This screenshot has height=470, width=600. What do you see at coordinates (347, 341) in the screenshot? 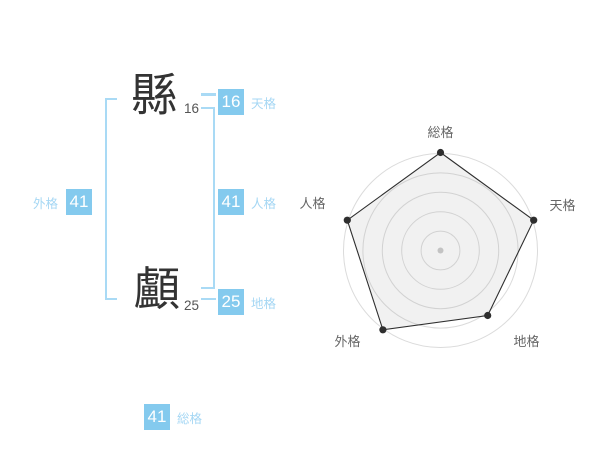
I see `radar-label-gaikaku: 外格` at bounding box center [347, 341].